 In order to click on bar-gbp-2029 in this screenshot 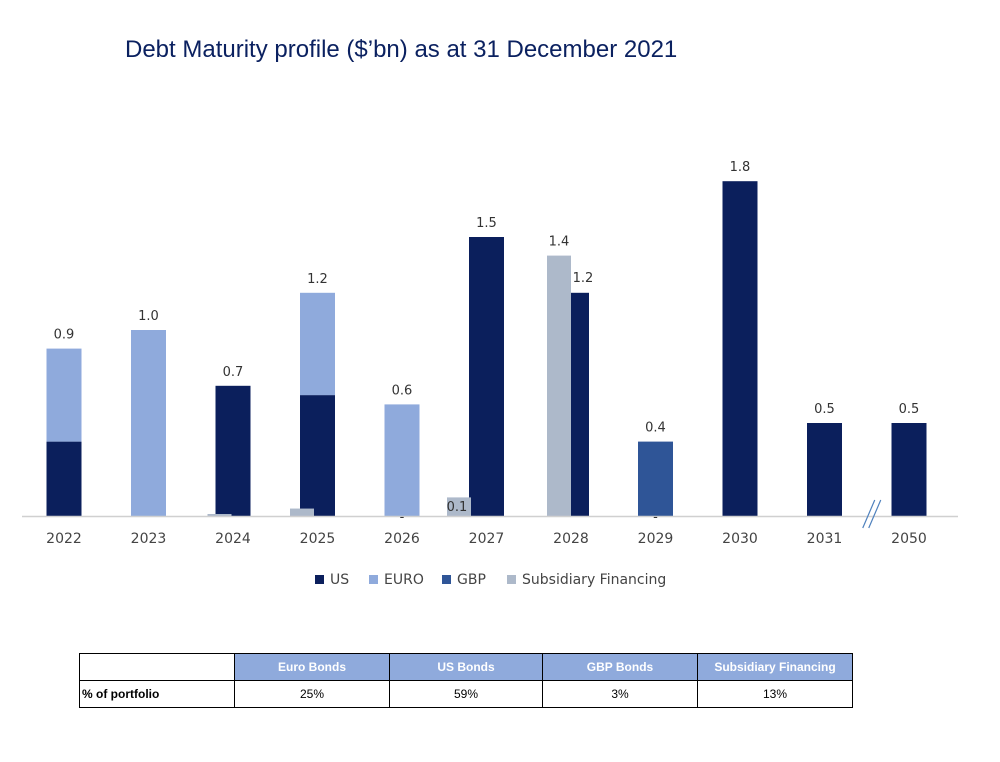, I will do `click(655, 478)`.